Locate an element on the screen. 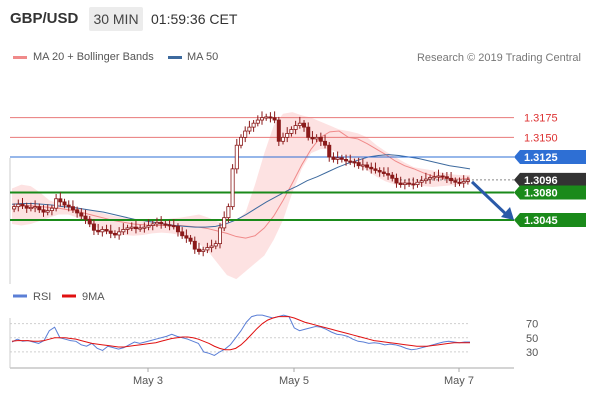 The height and width of the screenshot is (400, 590). 9ma-line is located at coordinates (240, 333).